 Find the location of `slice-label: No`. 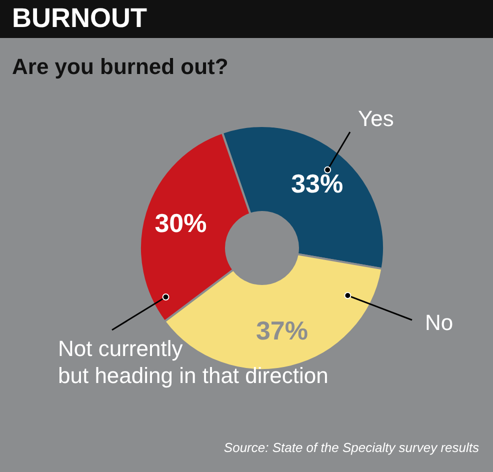

slice-label: No is located at coordinates (439, 322).